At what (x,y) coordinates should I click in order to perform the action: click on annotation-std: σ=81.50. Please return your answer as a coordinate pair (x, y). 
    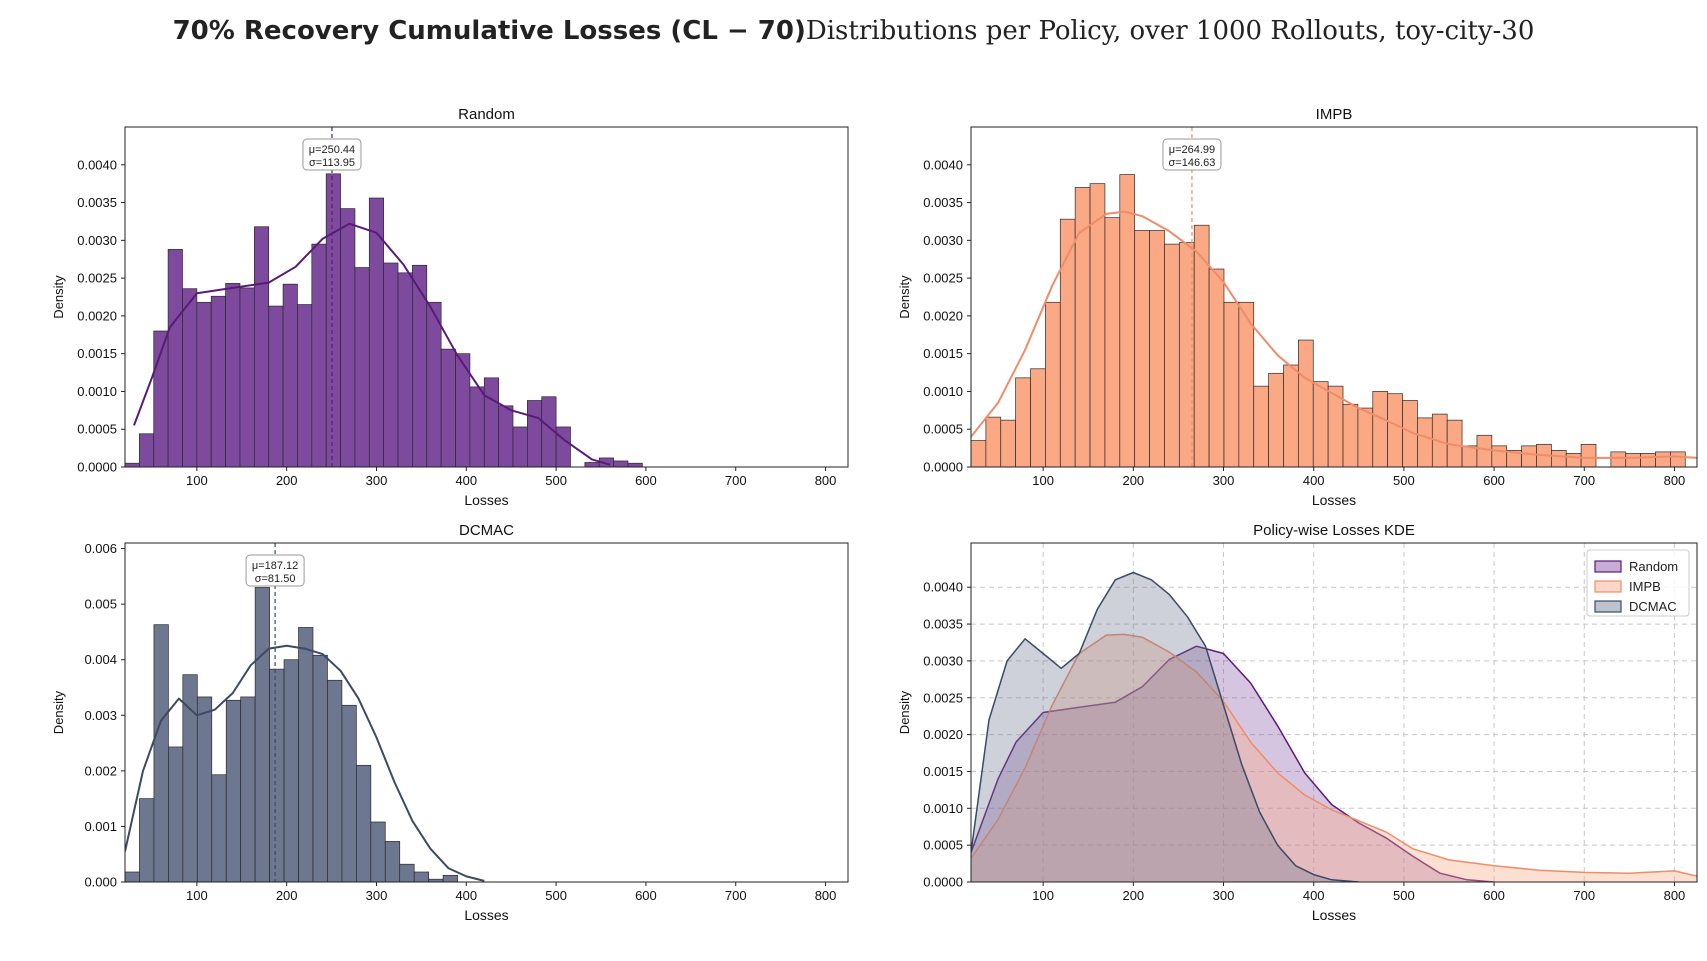
    Looking at the image, I should click on (275, 579).